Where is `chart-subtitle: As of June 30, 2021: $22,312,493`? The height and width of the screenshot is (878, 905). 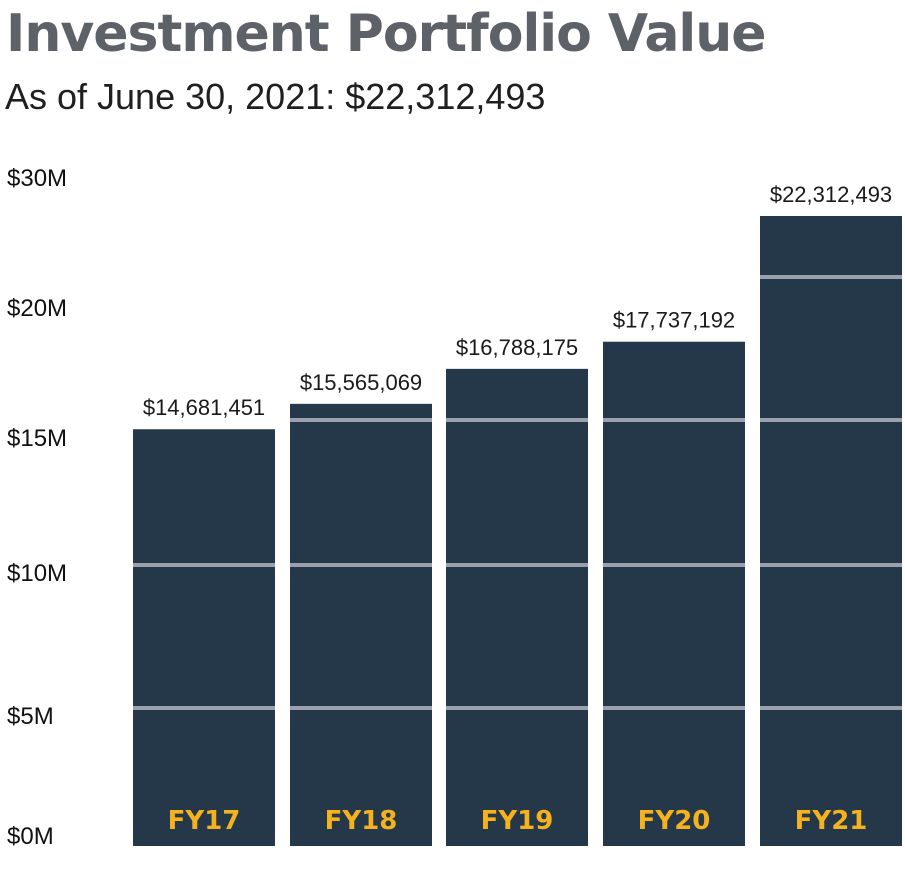 chart-subtitle: As of June 30, 2021: $22,312,493 is located at coordinates (275, 96).